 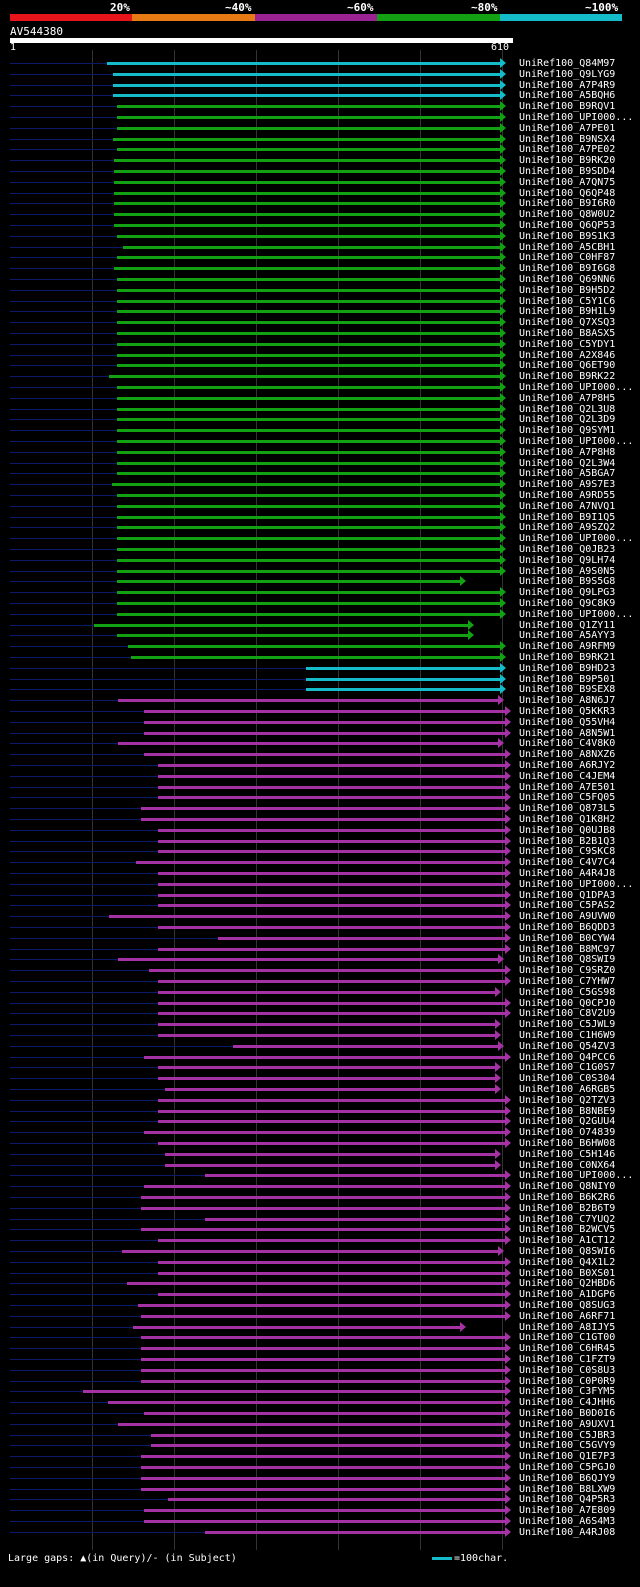 What do you see at coordinates (320, 754) in the screenshot?
I see `hit-row: UniRef100_A8NXZ6` at bounding box center [320, 754].